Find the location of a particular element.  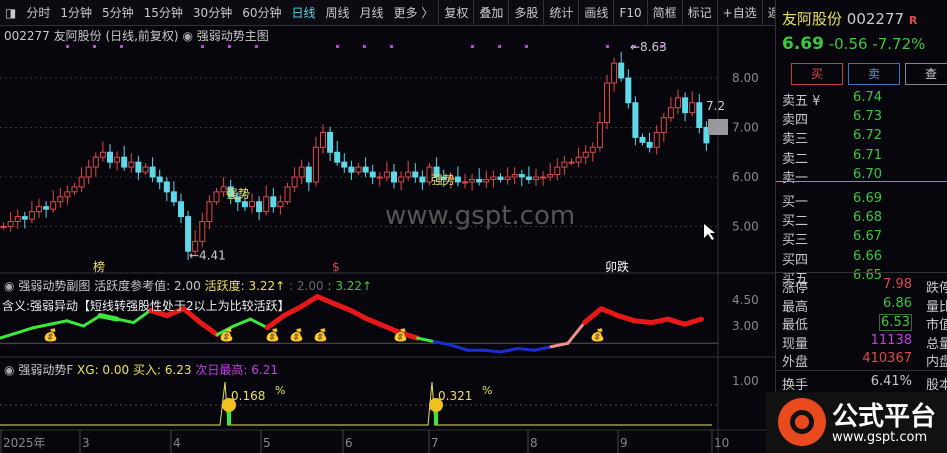

toolbar-1: 1分钟 is located at coordinates (76, 12).